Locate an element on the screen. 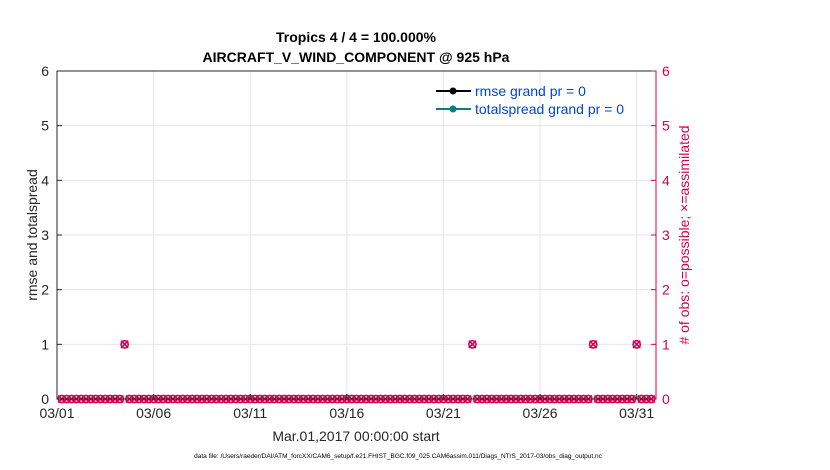  y-tick-label-left: 2 is located at coordinates (45, 290).